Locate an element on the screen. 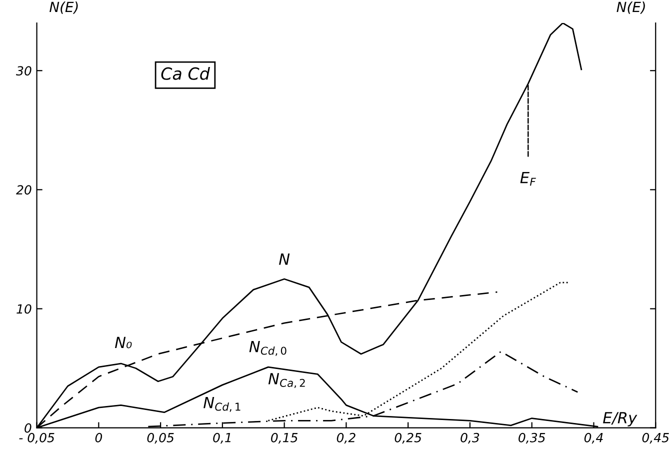 This screenshot has width=669, height=460. x-tick-label: 0,2 is located at coordinates (346, 438).